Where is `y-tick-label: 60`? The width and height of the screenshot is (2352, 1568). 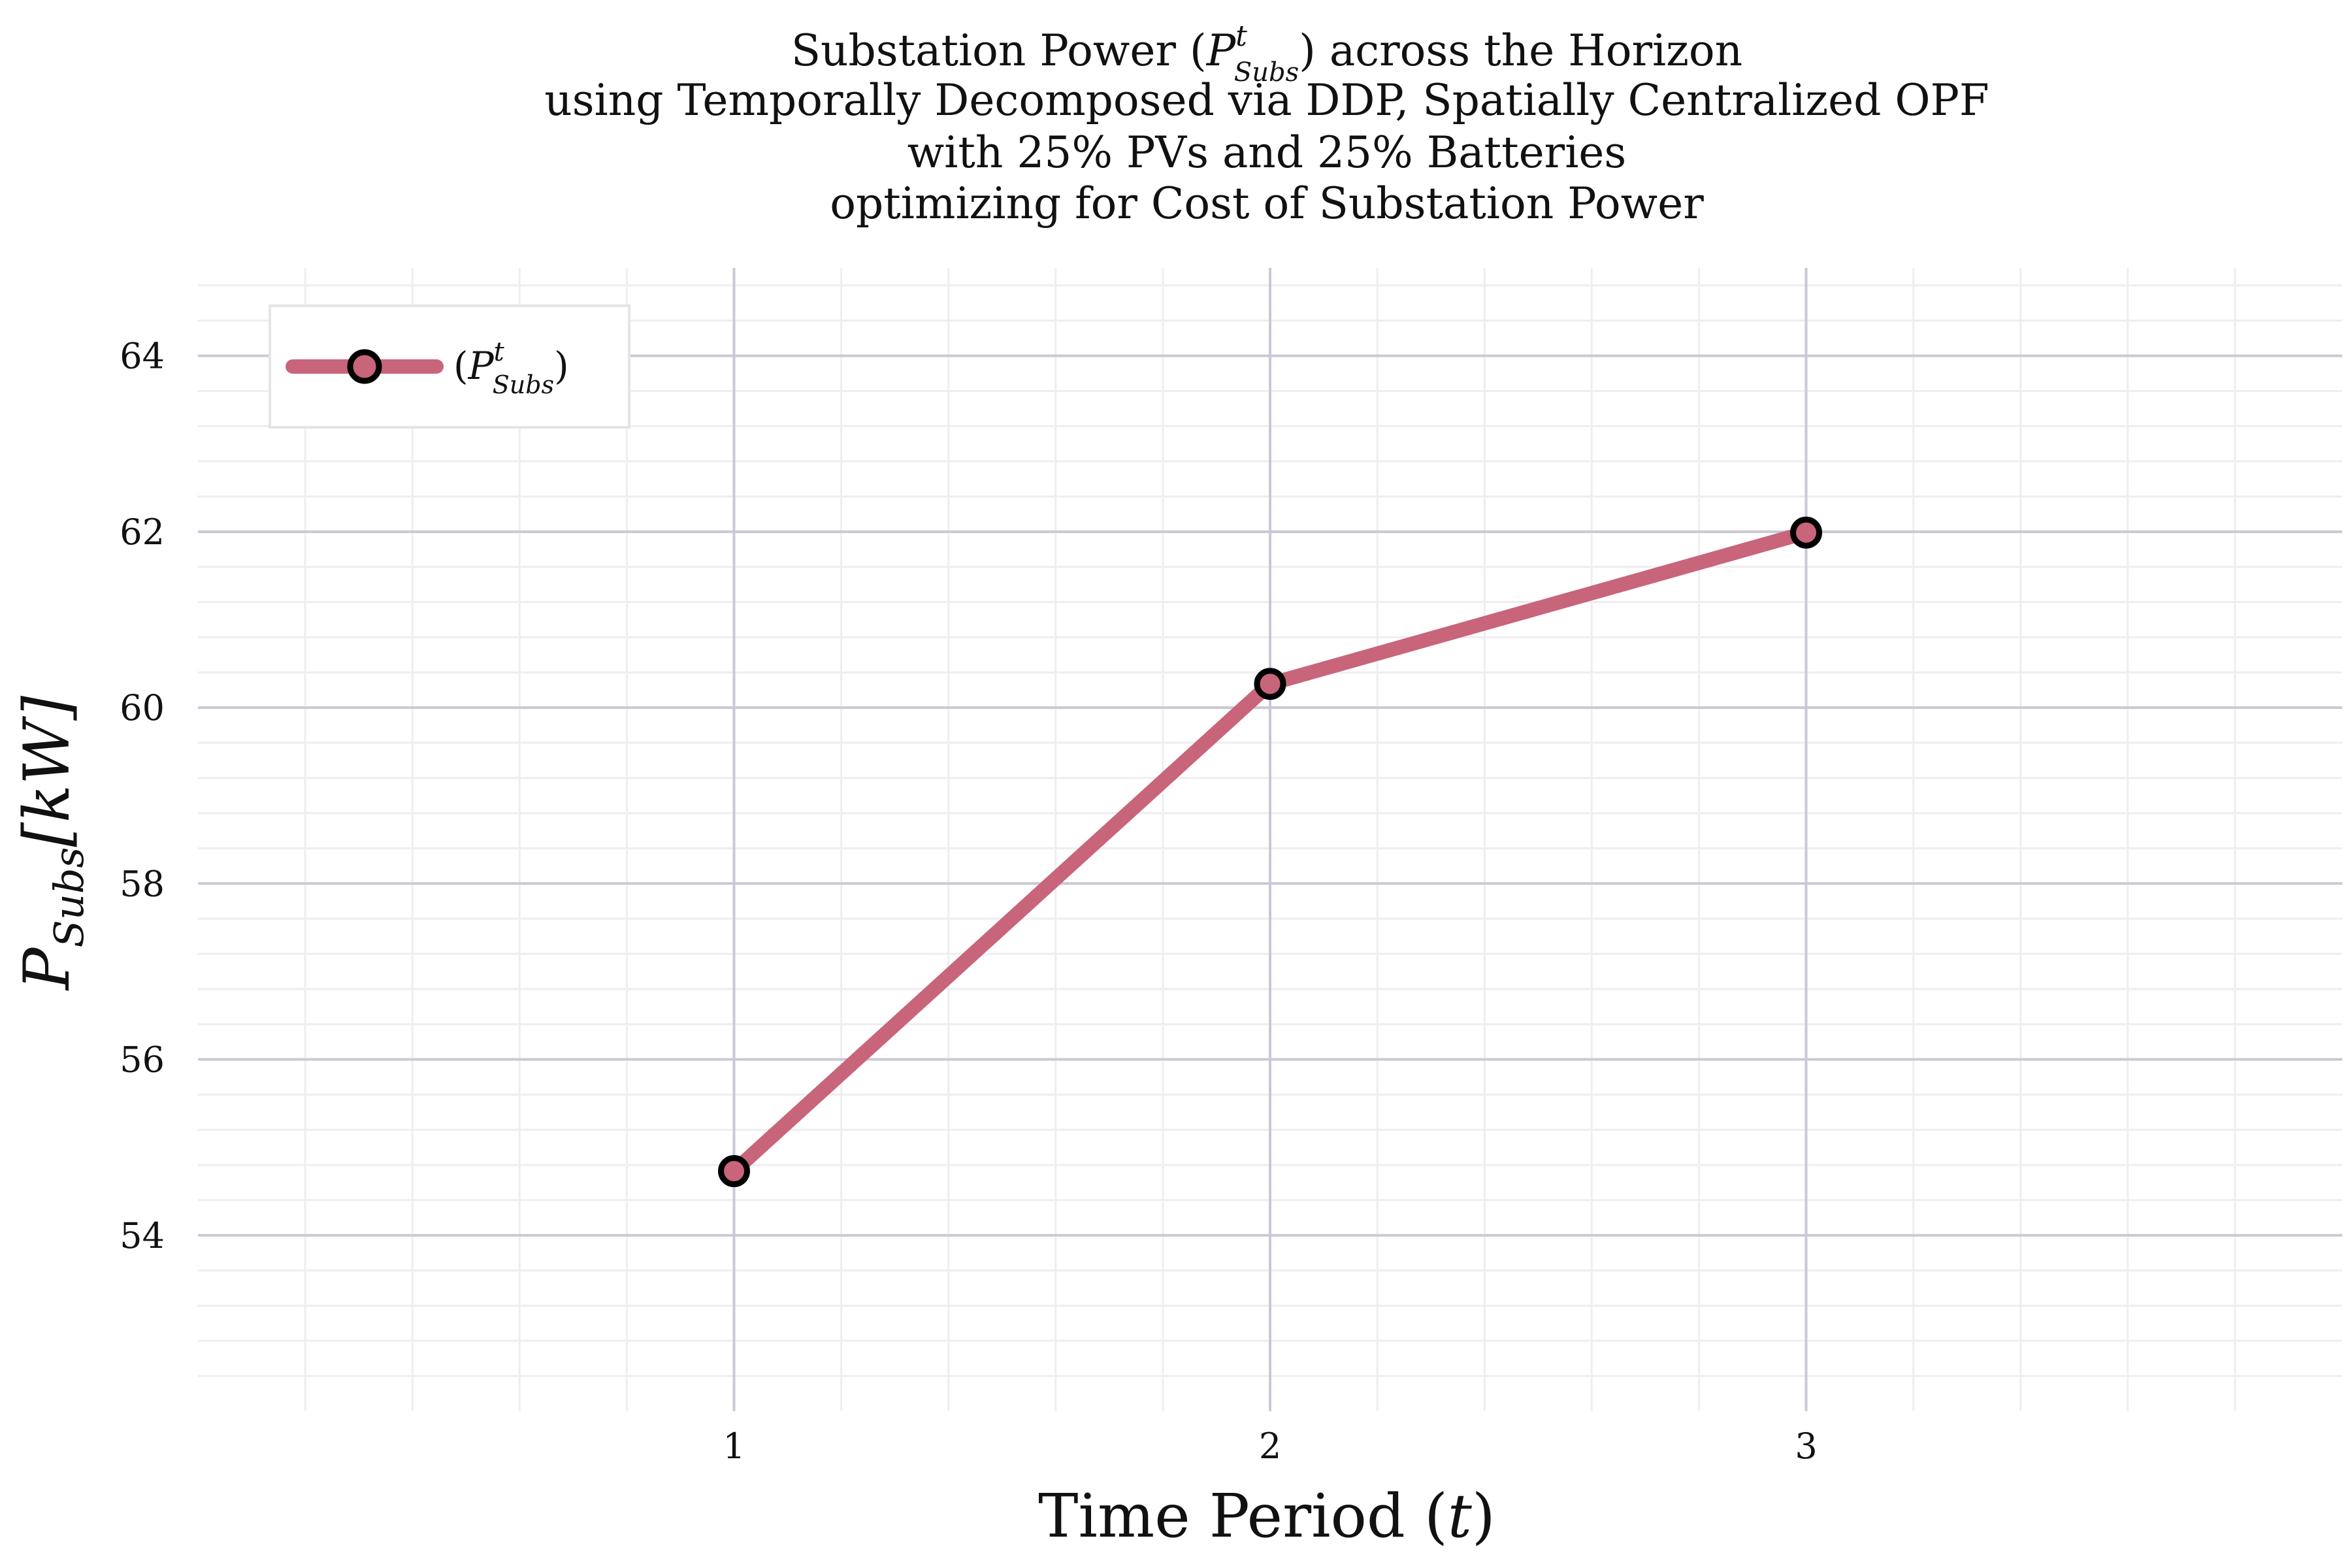 y-tick-label: 60 is located at coordinates (142, 707).